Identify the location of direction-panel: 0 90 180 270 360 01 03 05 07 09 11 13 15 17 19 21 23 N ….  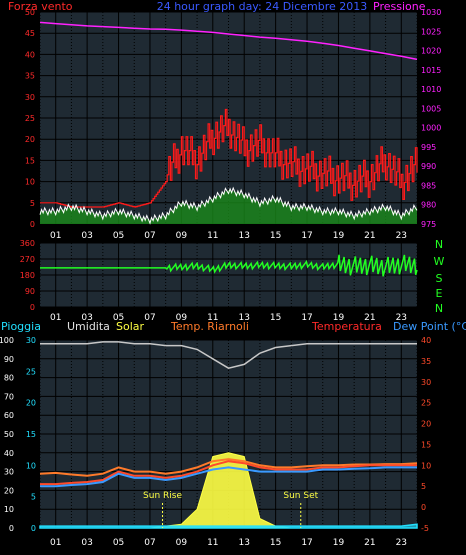
(232, 280).